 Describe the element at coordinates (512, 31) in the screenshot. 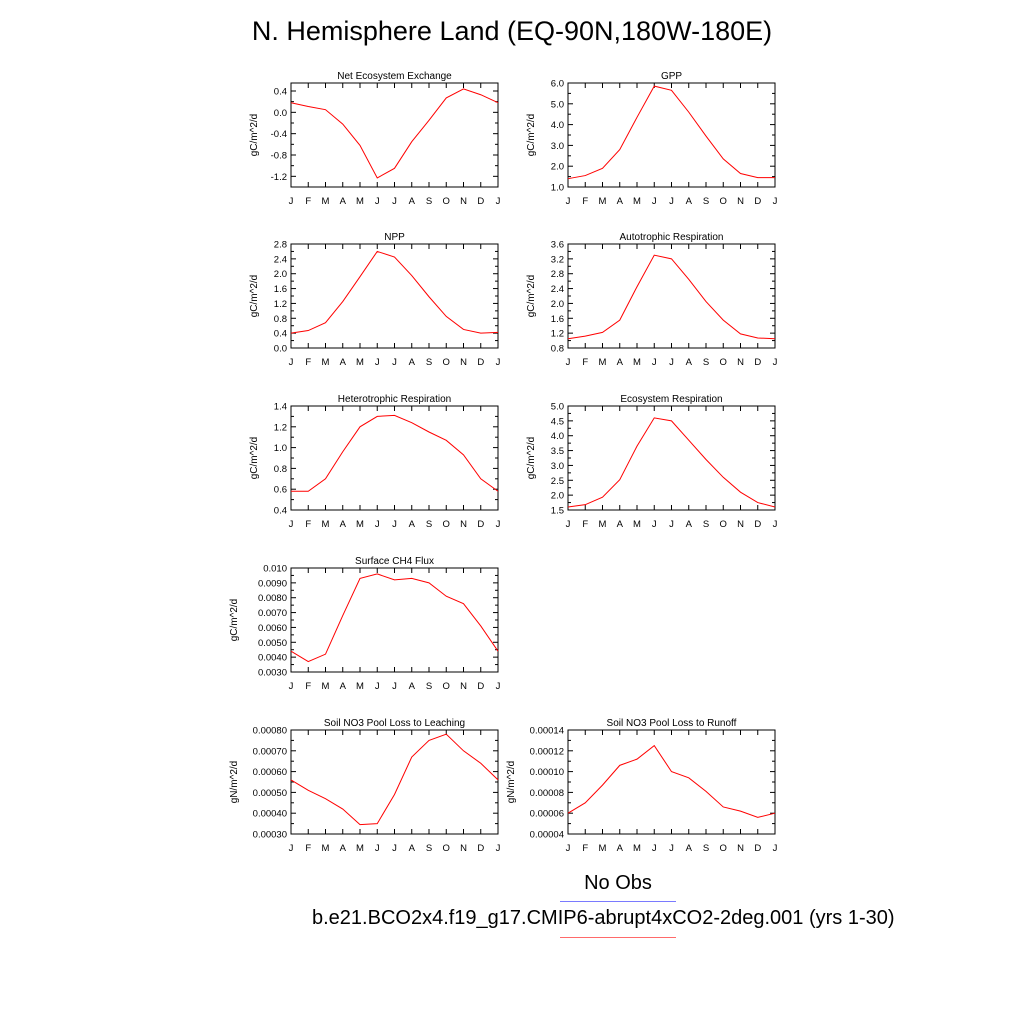

I see `page-title: N. Hemisphere Land (EQ-90N,180W-180E)` at that location.